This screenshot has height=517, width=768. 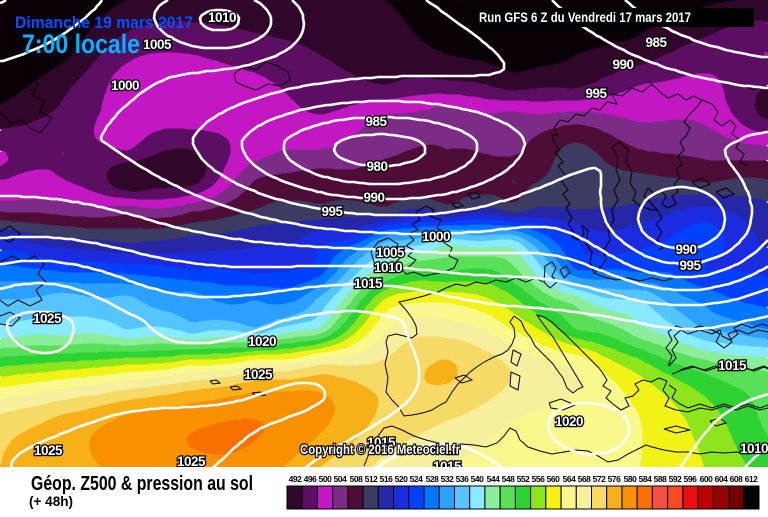 What do you see at coordinates (104, 22) in the screenshot?
I see `svg-text: Dimanche 19 mars 2017` at bounding box center [104, 22].